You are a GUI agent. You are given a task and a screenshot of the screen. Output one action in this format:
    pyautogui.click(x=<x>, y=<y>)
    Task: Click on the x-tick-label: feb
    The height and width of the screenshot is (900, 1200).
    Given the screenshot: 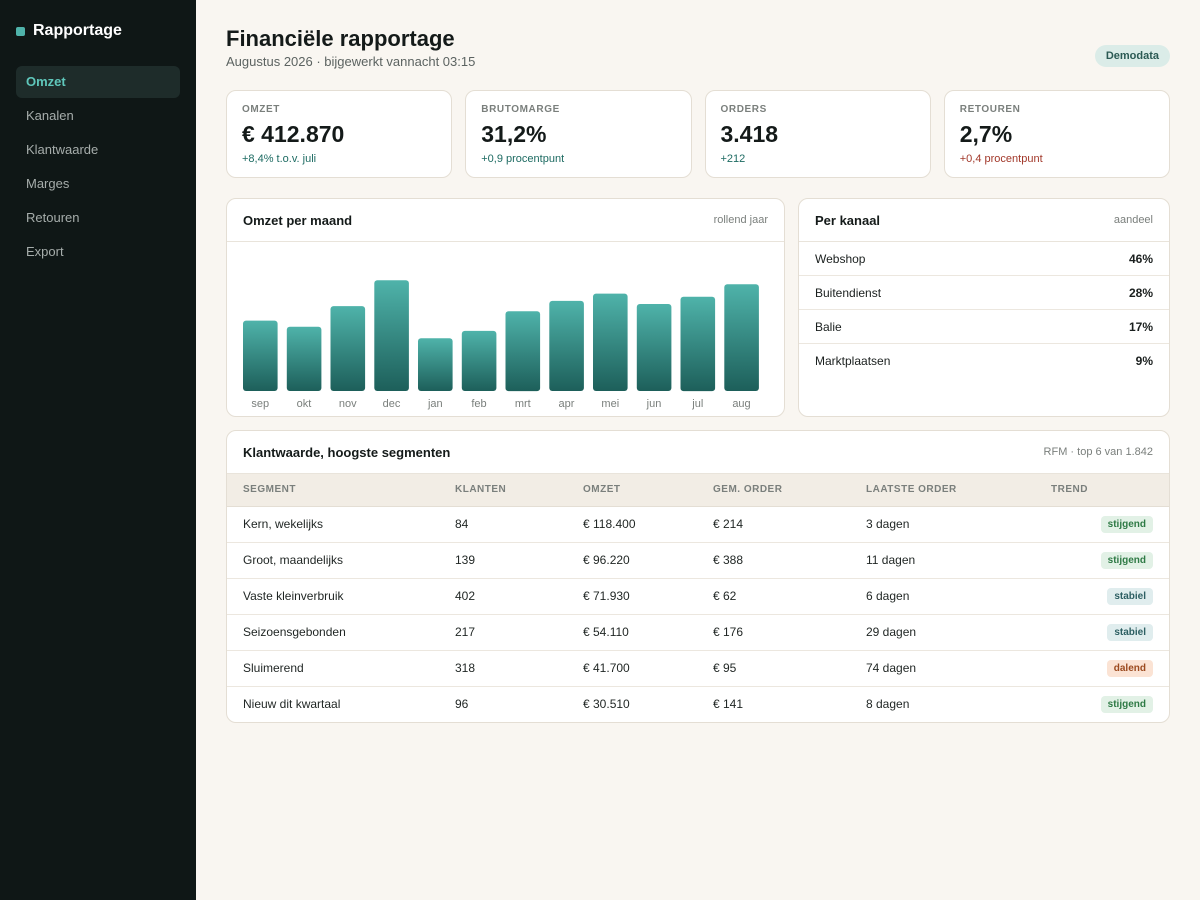 What is the action you would take?
    pyautogui.click(x=478, y=404)
    